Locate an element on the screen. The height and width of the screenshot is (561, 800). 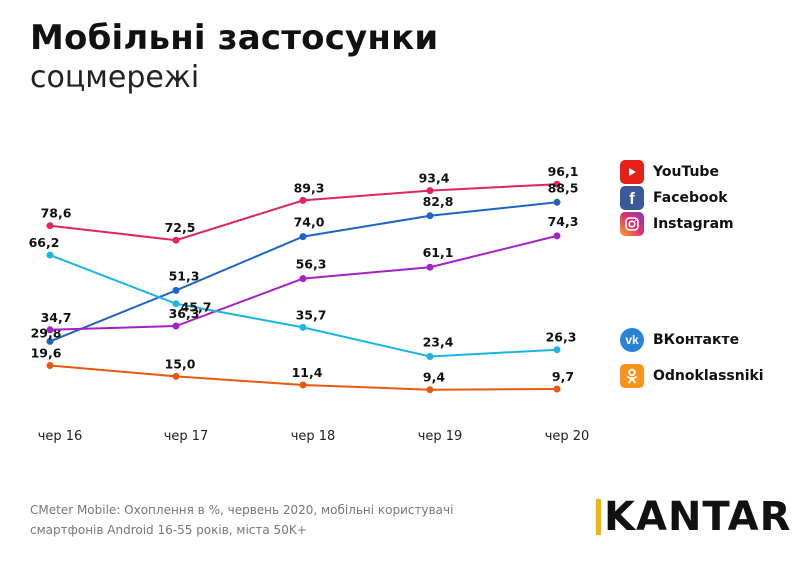
data-label: 74,0 is located at coordinates (309, 222).